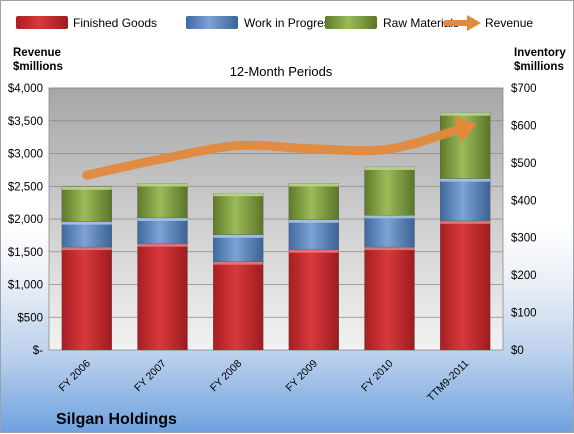 This screenshot has height=434, width=574. What do you see at coordinates (276, 151) in the screenshot?
I see `revenue-line` at bounding box center [276, 151].